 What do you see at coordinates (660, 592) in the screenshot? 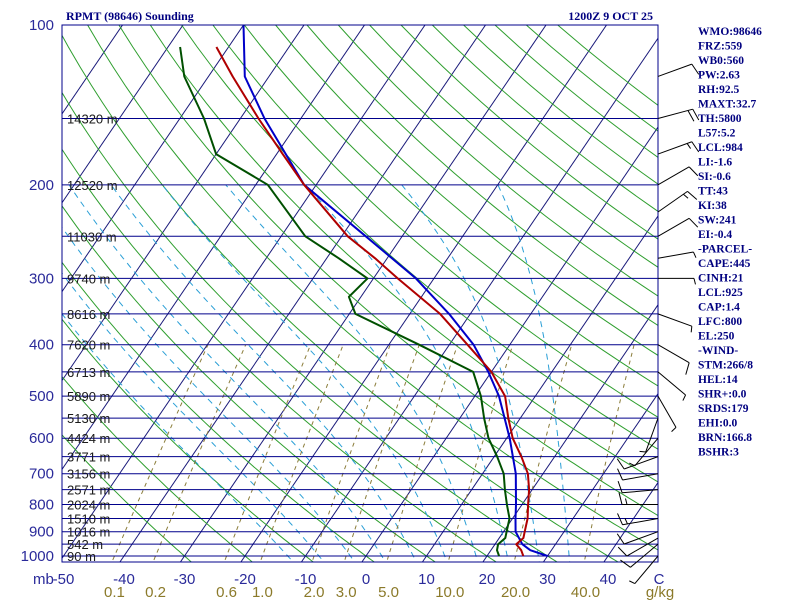
I see `mixing-ratio-unit-label: g/kg` at bounding box center [660, 592].